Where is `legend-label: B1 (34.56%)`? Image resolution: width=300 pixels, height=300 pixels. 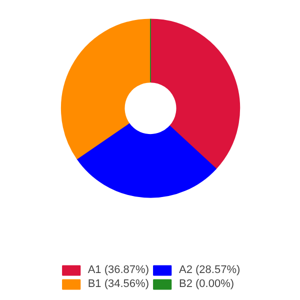
legend-label: B1 (34.56%) is located at coordinates (118, 284).